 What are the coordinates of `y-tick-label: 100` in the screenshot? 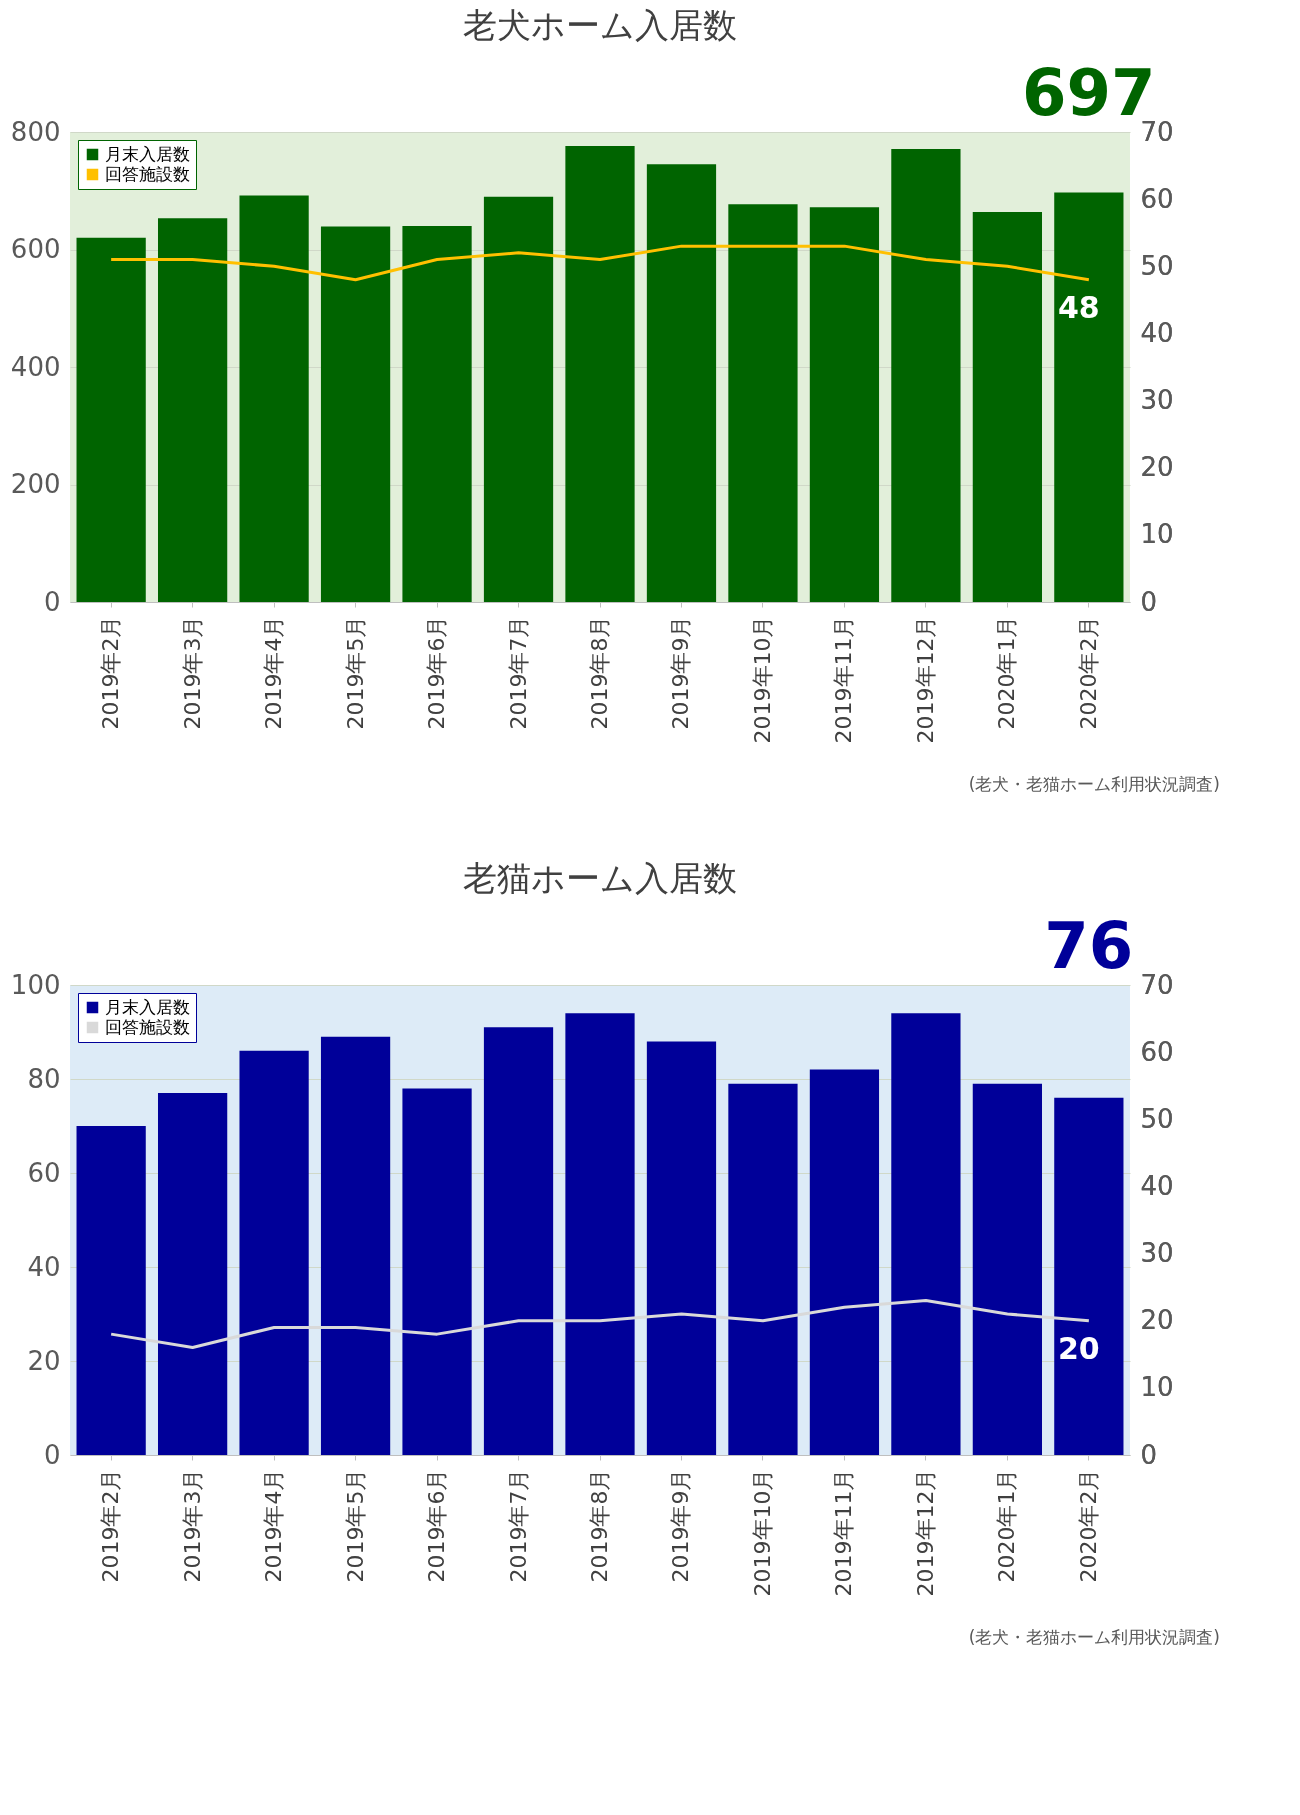 It's located at (35, 984).